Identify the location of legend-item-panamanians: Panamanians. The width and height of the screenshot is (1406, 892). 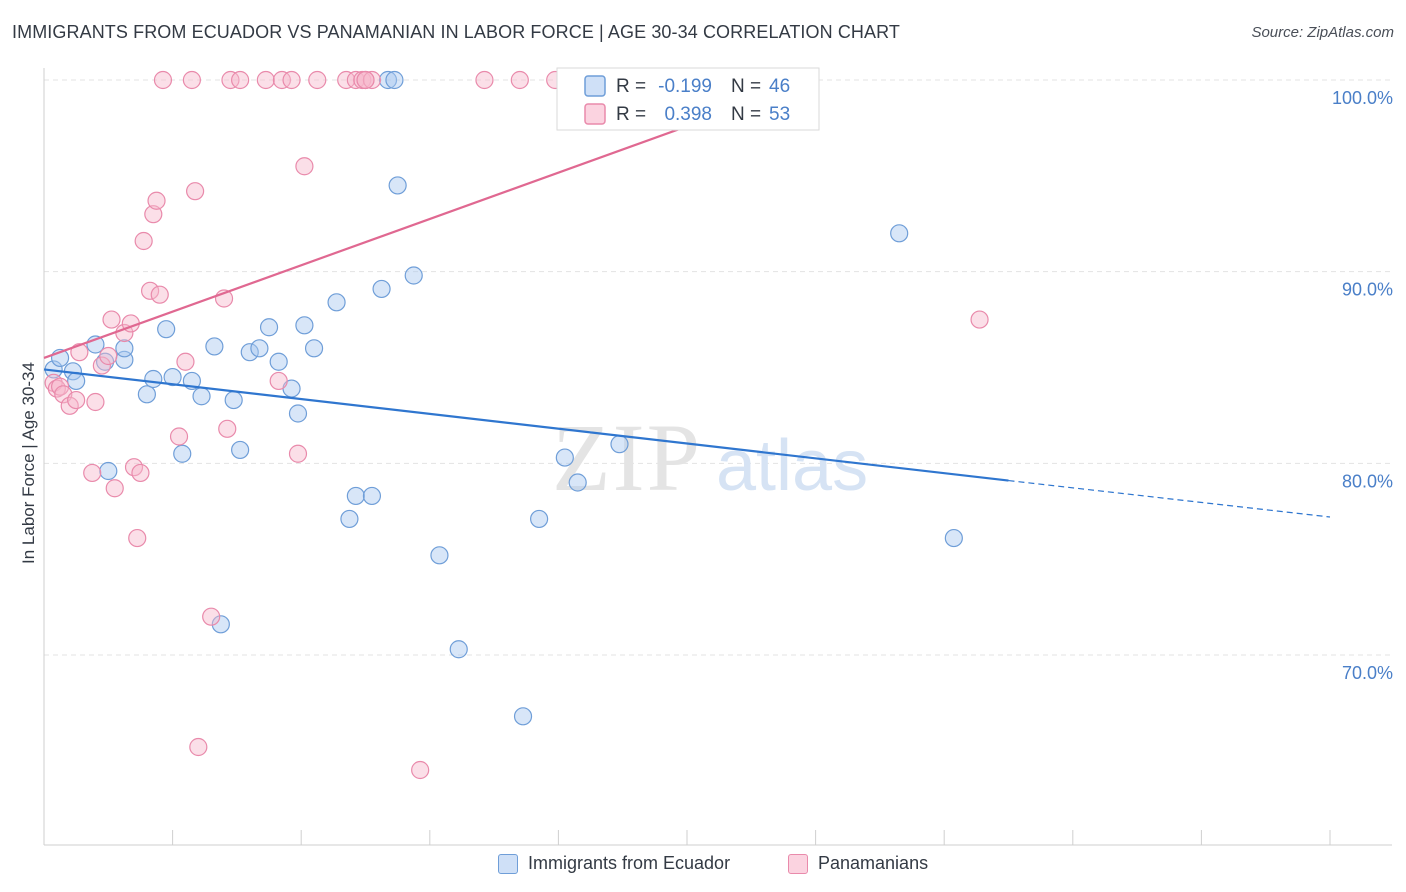
(858, 863).